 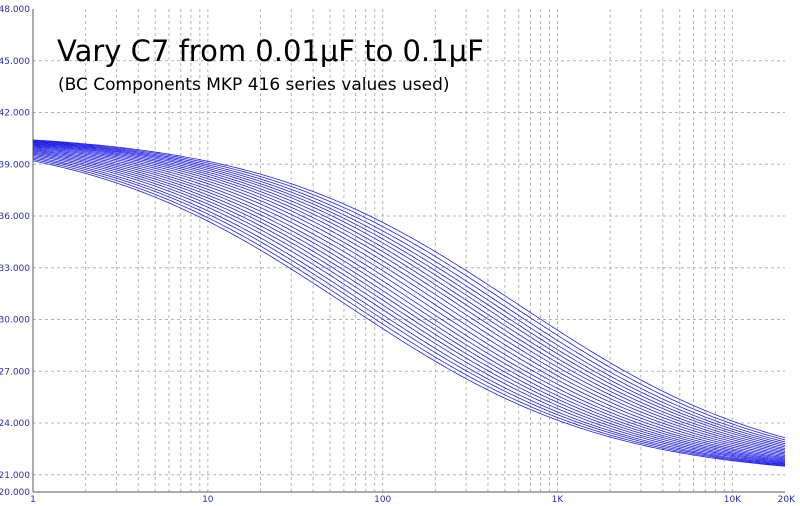 What do you see at coordinates (15, 476) in the screenshot?
I see `y-tick-label: 21.000` at bounding box center [15, 476].